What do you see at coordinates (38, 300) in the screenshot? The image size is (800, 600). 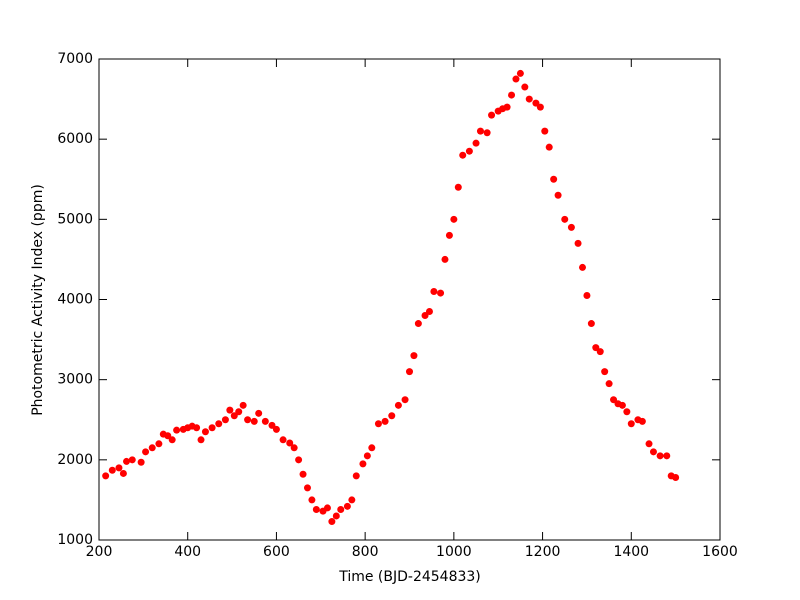 I see `y-axis-label: Photometric Activity Index (ppm)` at bounding box center [38, 300].